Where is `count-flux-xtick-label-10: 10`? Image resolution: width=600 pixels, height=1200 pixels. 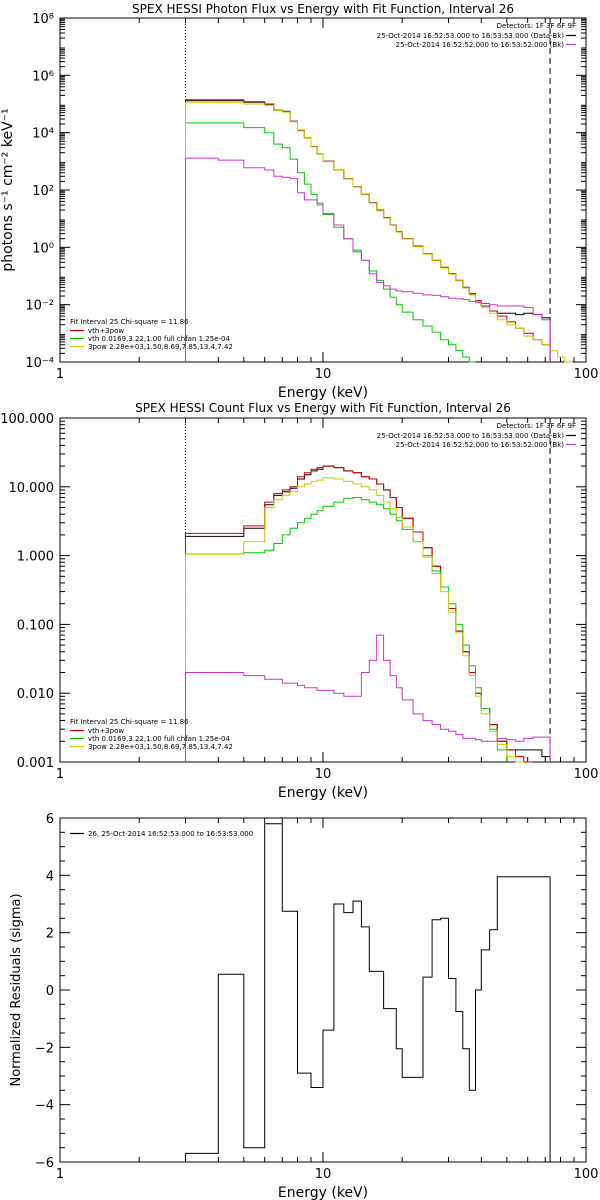
count-flux-xtick-label-10: 10 is located at coordinates (323, 774).